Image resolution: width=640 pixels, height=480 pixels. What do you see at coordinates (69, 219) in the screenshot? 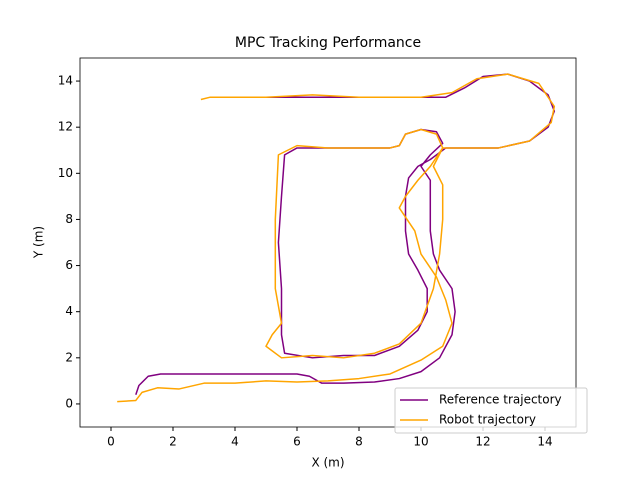
I see `y-tick-label: 8` at bounding box center [69, 219].